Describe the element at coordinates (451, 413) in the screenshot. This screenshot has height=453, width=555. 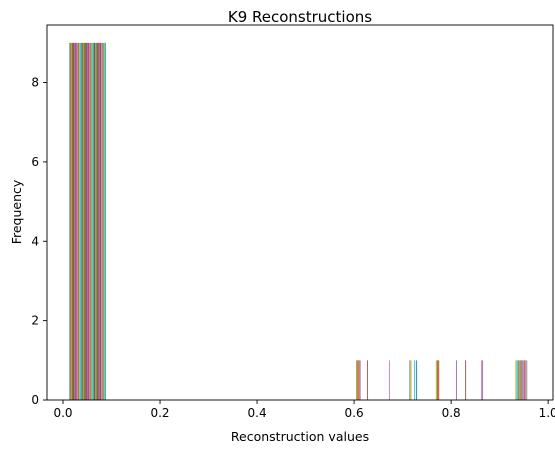
I see `x-tick-label: 0.8` at that location.